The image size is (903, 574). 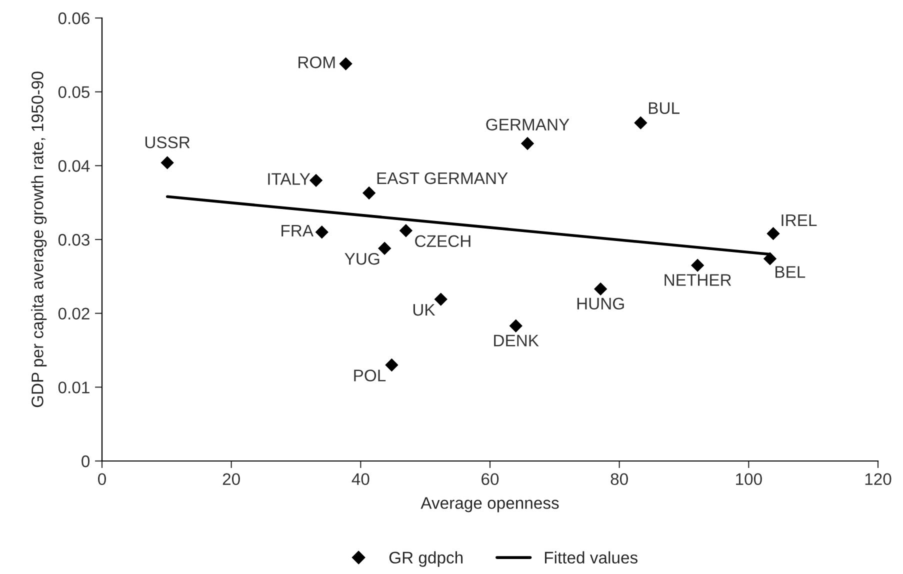 What do you see at coordinates (74, 92) in the screenshot?
I see `y-tick-label: 0.05` at bounding box center [74, 92].